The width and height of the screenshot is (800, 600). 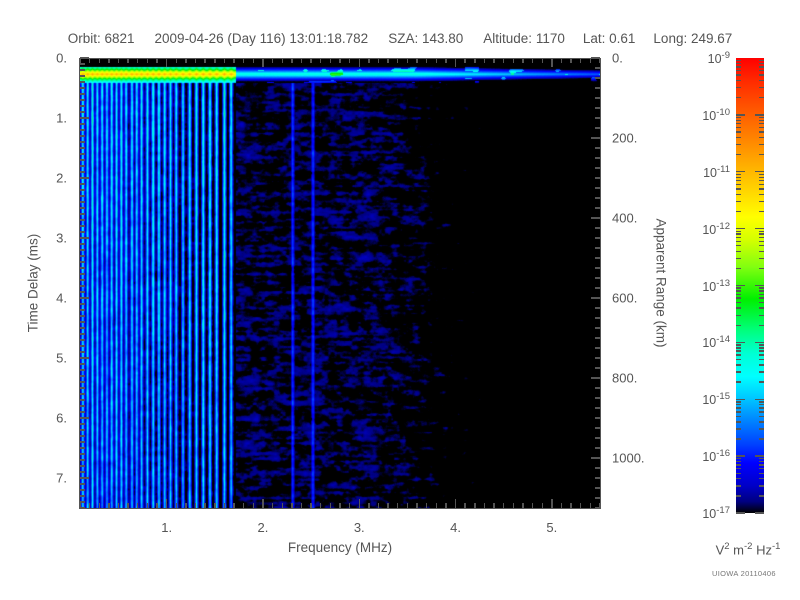 I want to click on y-axis-right-tick-label: 800., so click(x=625, y=378).